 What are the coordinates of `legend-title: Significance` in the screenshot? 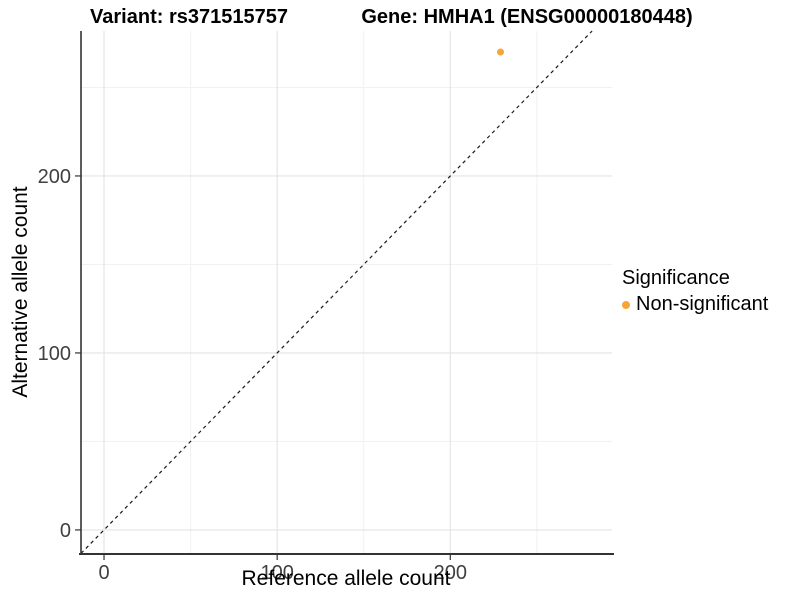 It's located at (676, 278).